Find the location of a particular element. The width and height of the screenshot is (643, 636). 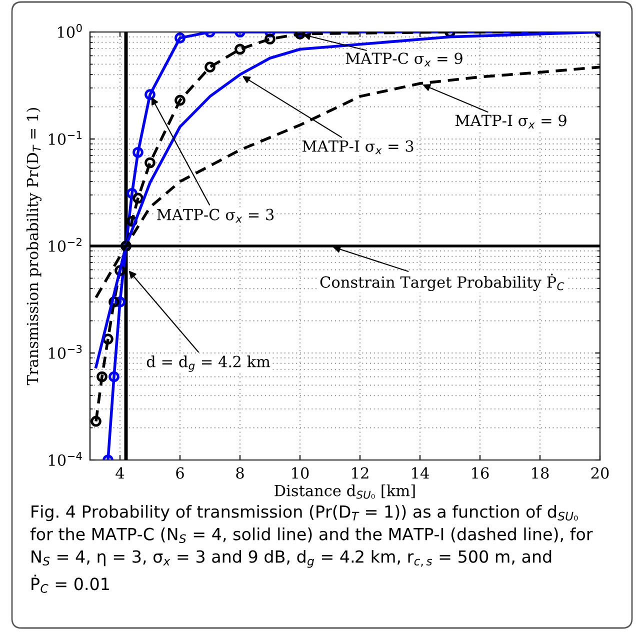

x-tick-label: 6 is located at coordinates (180, 473).